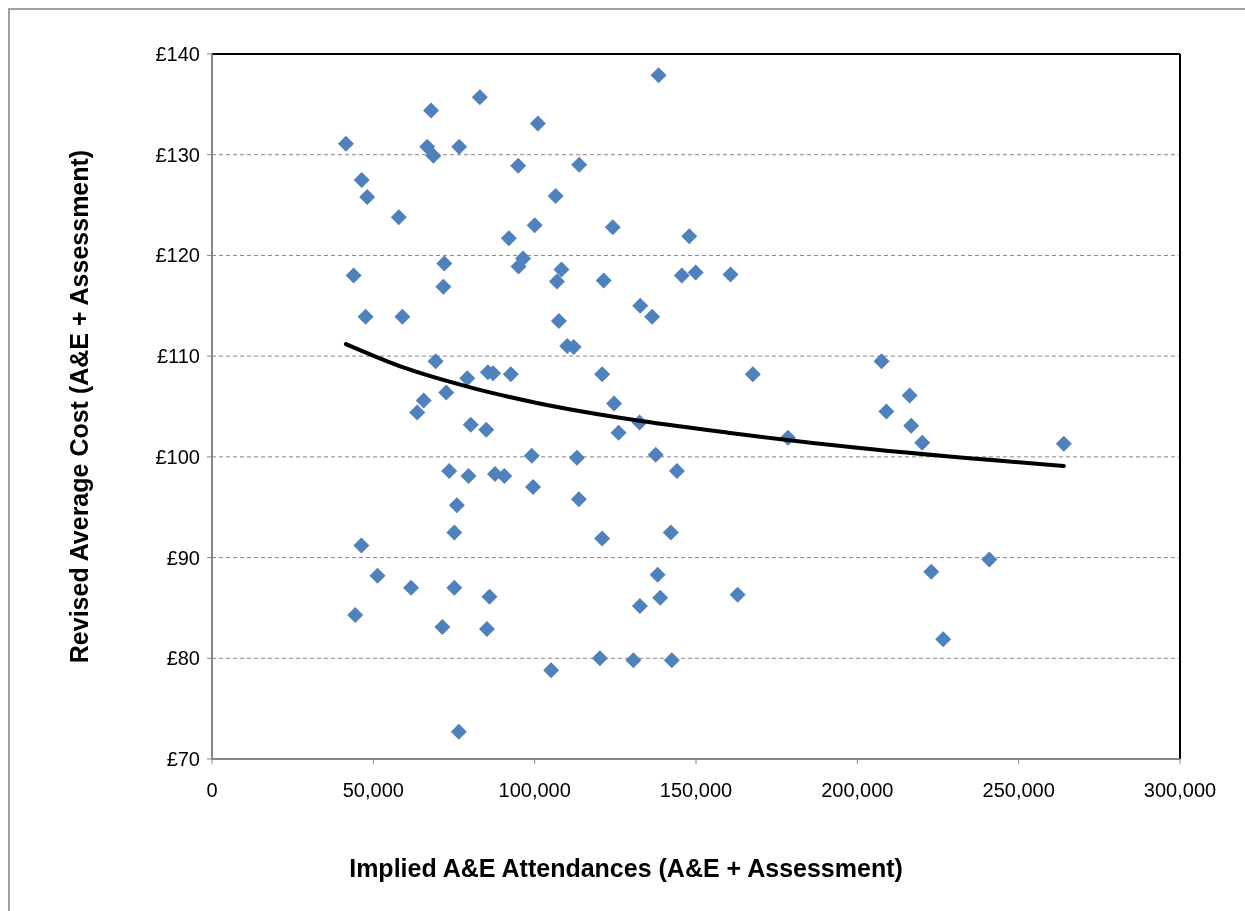 This screenshot has width=1245, height=911. I want to click on line-series, so click(704, 405).